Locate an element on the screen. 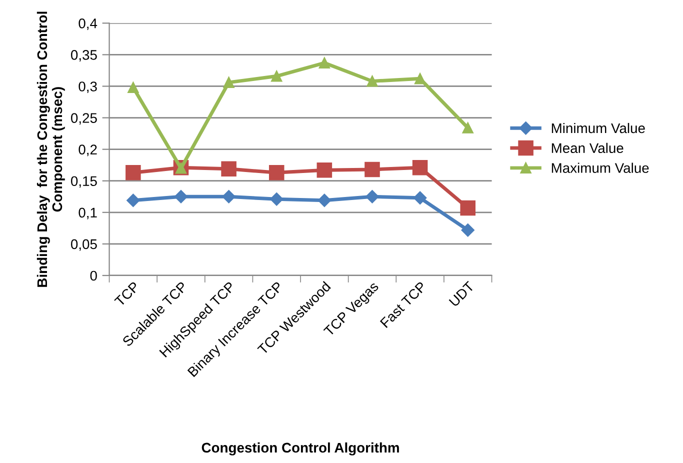 This screenshot has width=683, height=463. y-tick-label: 0,1 is located at coordinates (87, 214).